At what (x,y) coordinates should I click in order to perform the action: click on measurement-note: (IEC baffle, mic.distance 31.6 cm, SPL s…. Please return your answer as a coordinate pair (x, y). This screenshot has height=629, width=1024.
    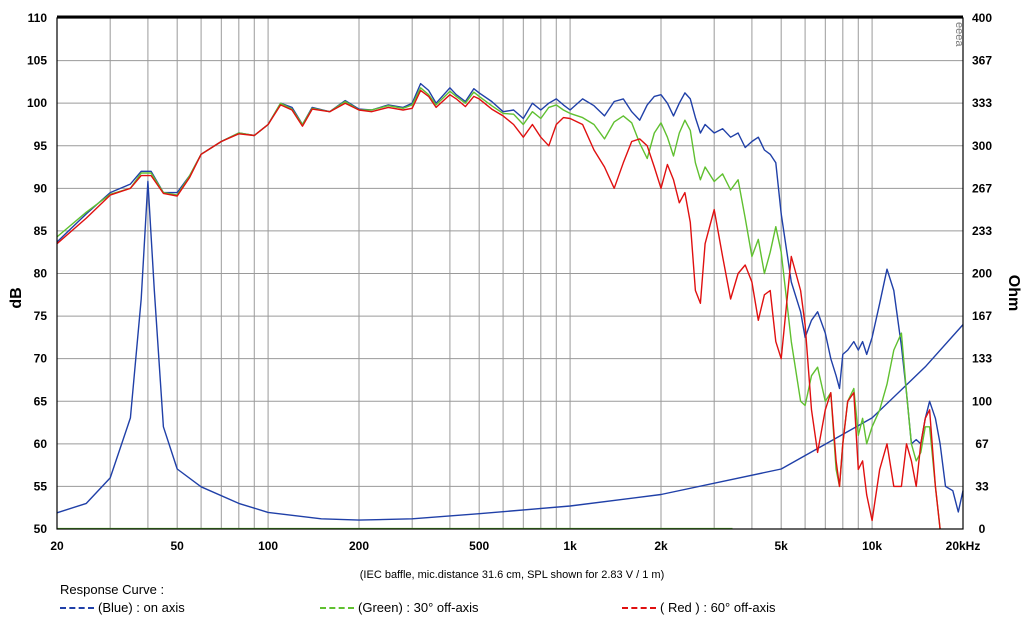
    Looking at the image, I should click on (512, 575).